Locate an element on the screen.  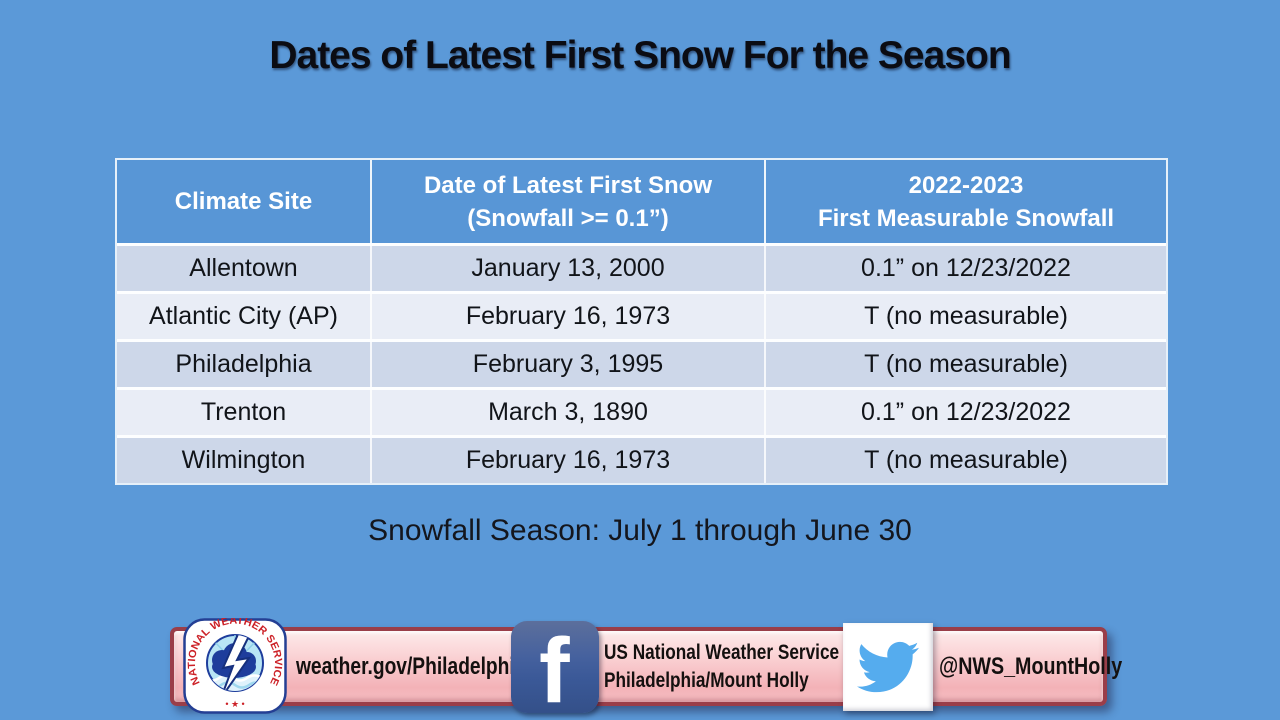
cell-site: Trenton is located at coordinates (243, 412).